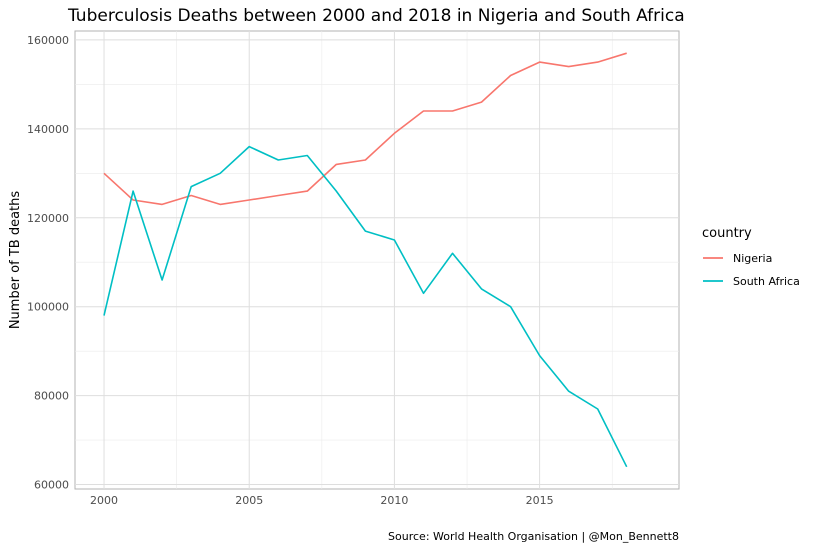  I want to click on x-tick-label: 2000, so click(104, 500).